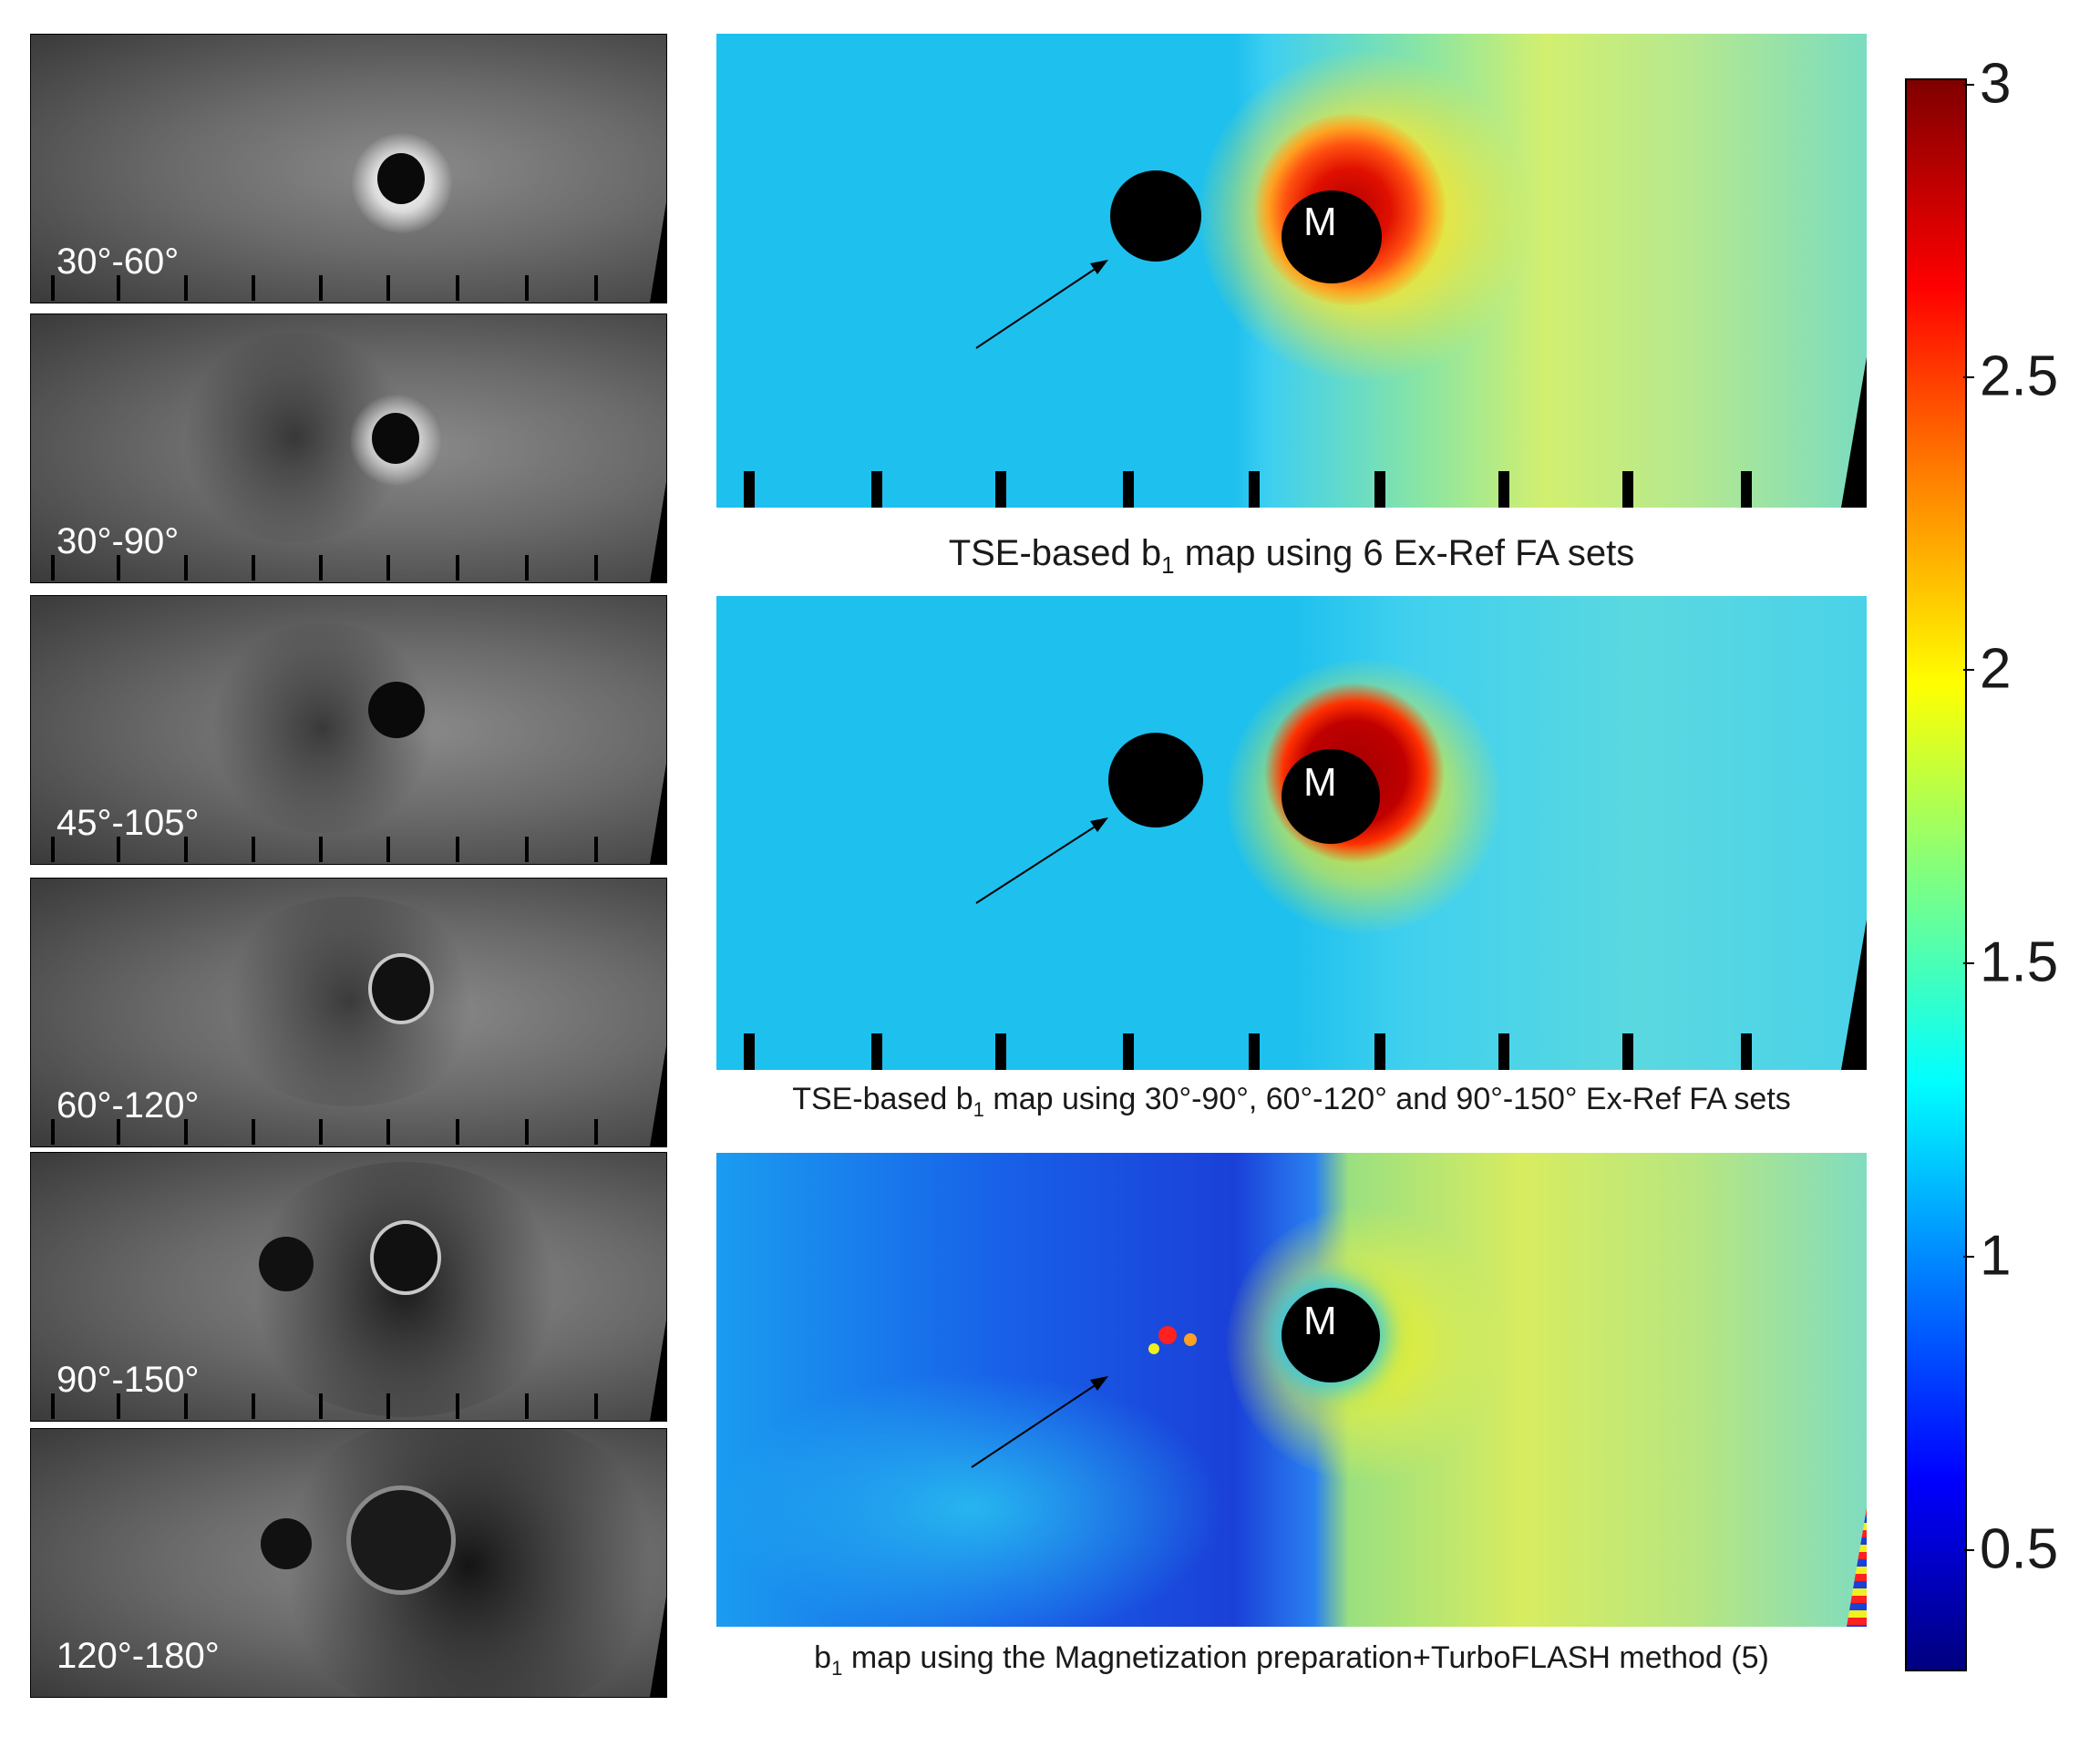 The height and width of the screenshot is (1737, 2100). I want to click on grayscale-panel-3: 45°-105°, so click(348, 730).